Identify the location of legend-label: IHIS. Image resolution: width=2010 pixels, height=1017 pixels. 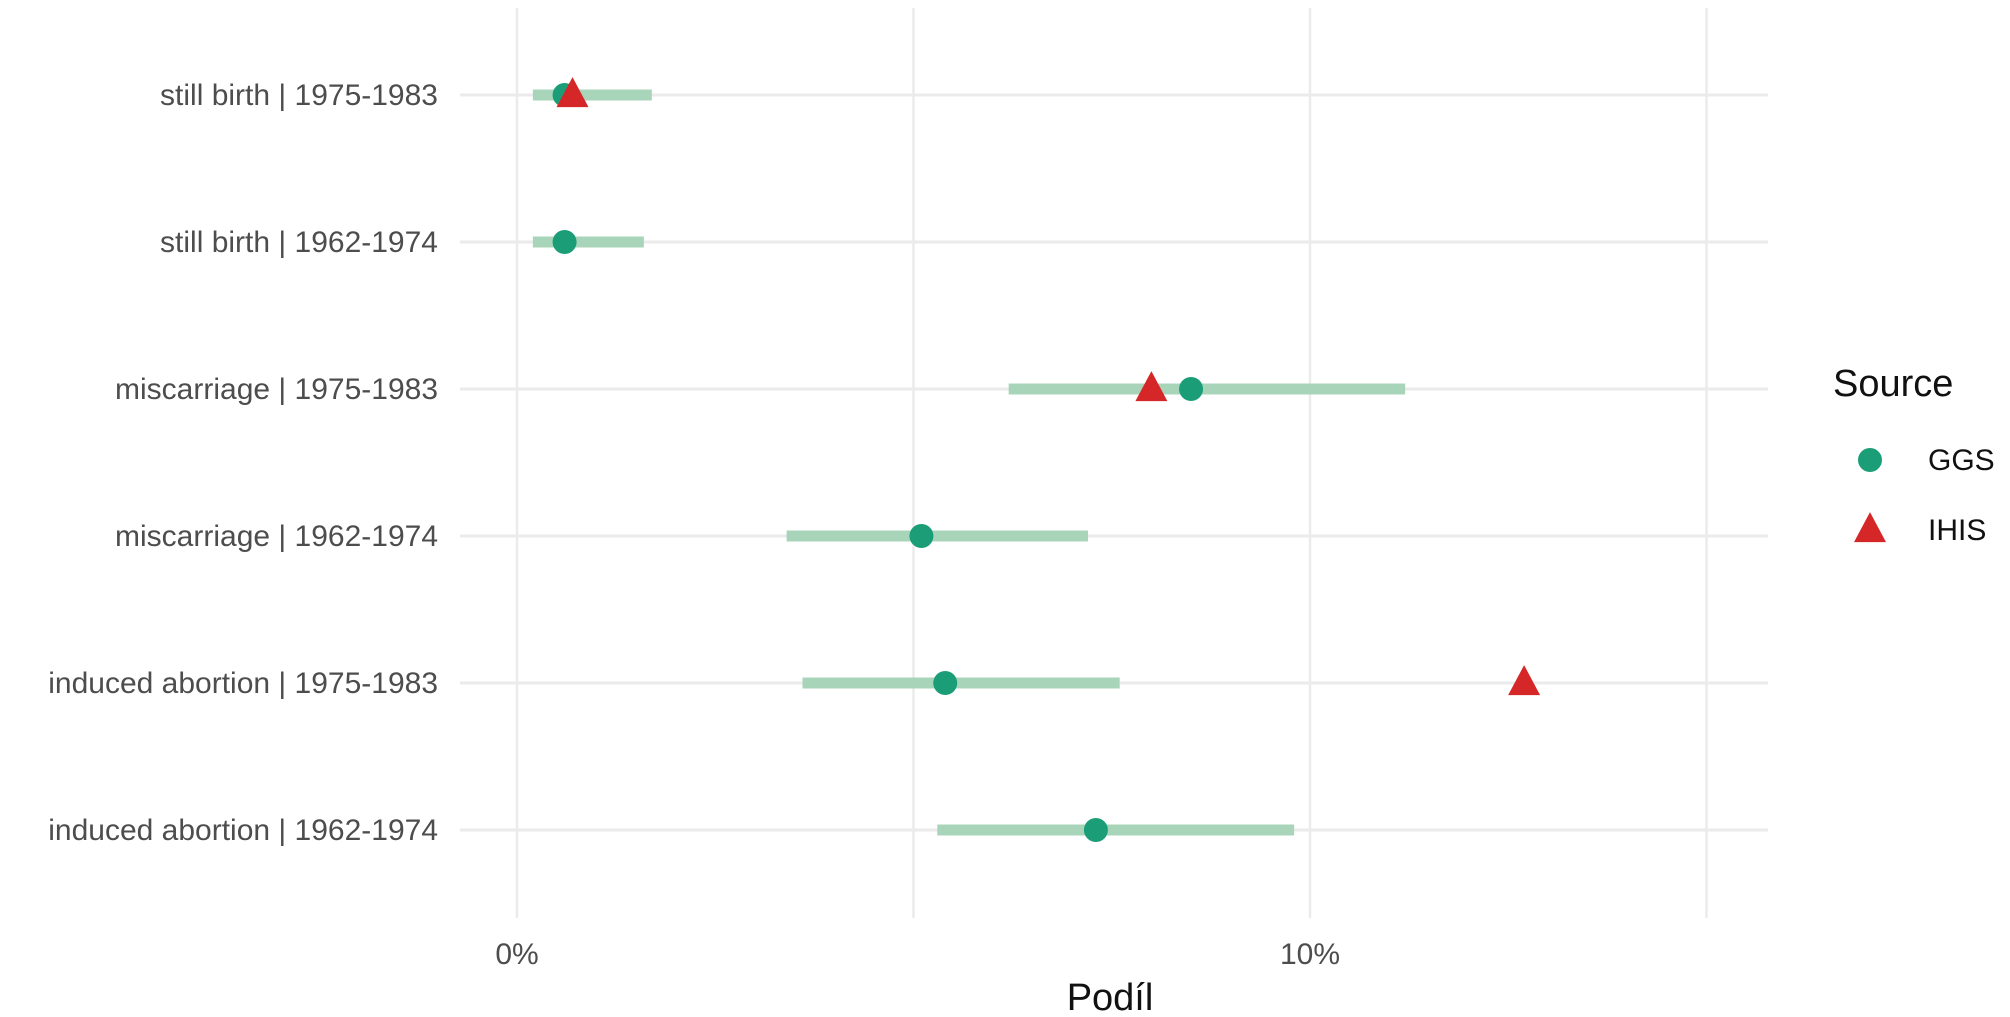
(1957, 530).